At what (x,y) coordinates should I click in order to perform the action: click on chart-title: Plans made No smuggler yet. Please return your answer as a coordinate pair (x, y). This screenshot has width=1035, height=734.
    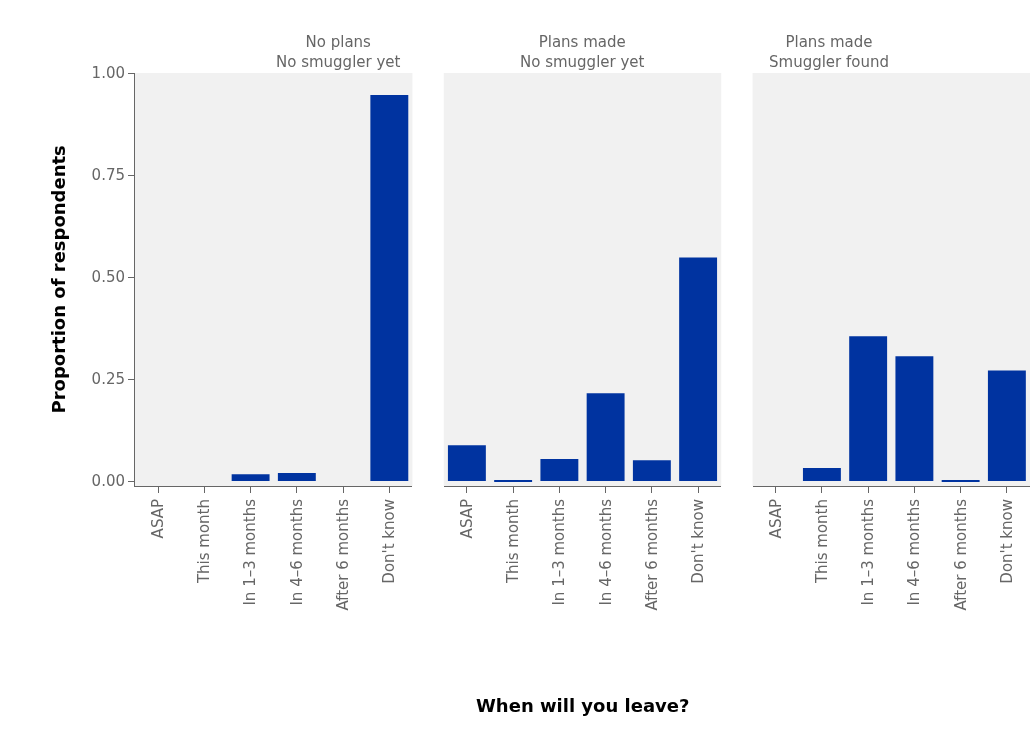
    Looking at the image, I should click on (582, 52).